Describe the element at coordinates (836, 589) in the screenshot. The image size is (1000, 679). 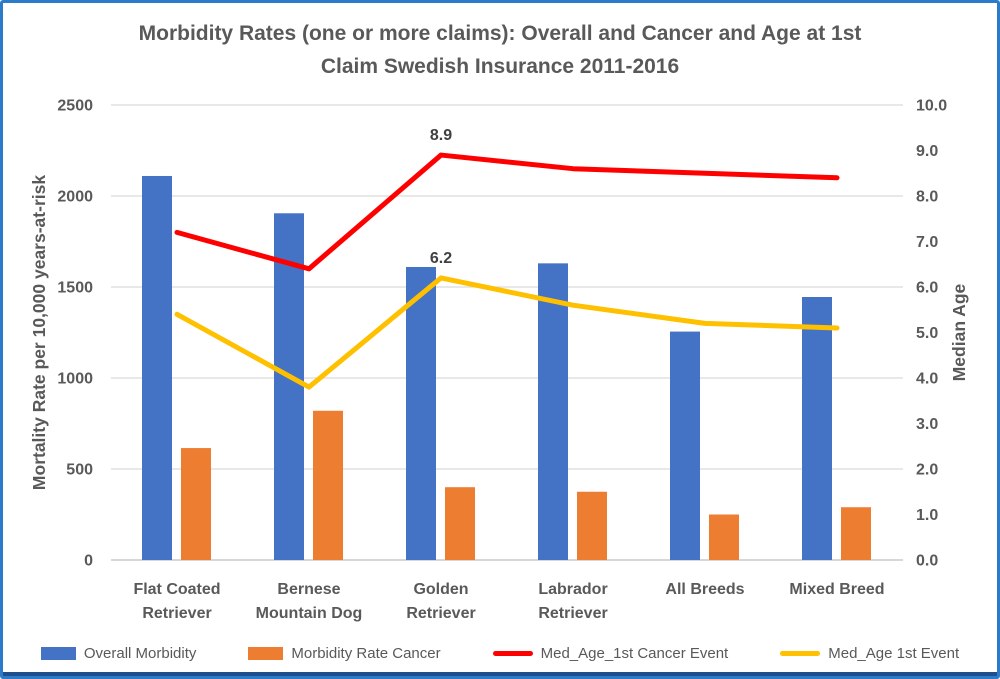
I see `x-axis-category-label: Mixed Breed` at that location.